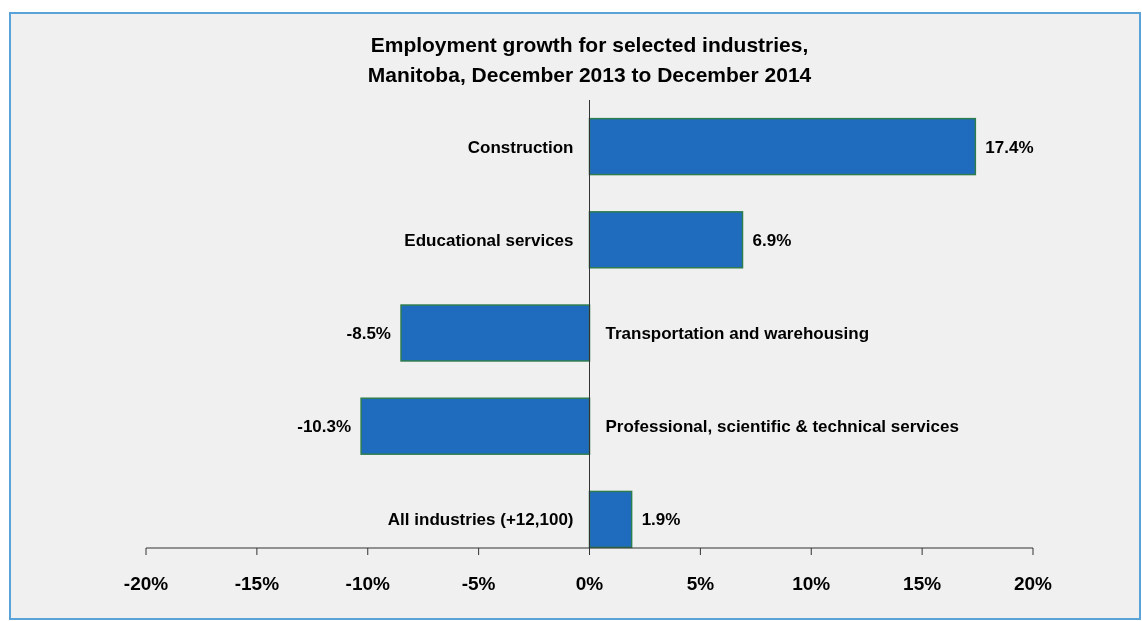 The image size is (1142, 621). What do you see at coordinates (489, 240) in the screenshot?
I see `y-tick-label: Educational services` at bounding box center [489, 240].